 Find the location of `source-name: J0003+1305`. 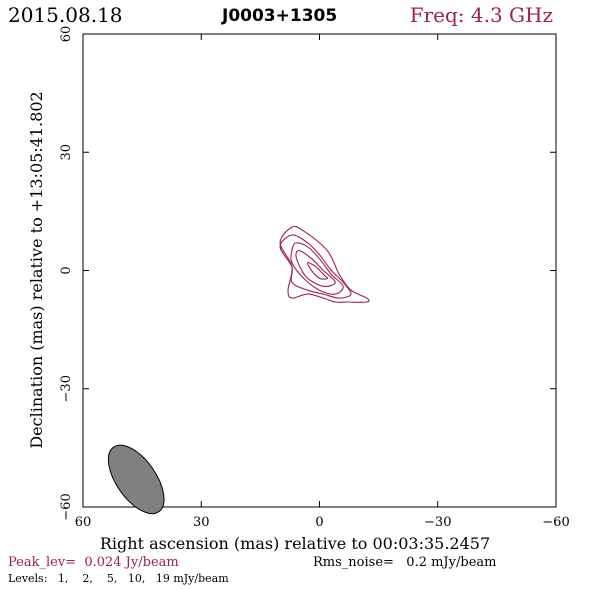

source-name: J0003+1305 is located at coordinates (279, 16).